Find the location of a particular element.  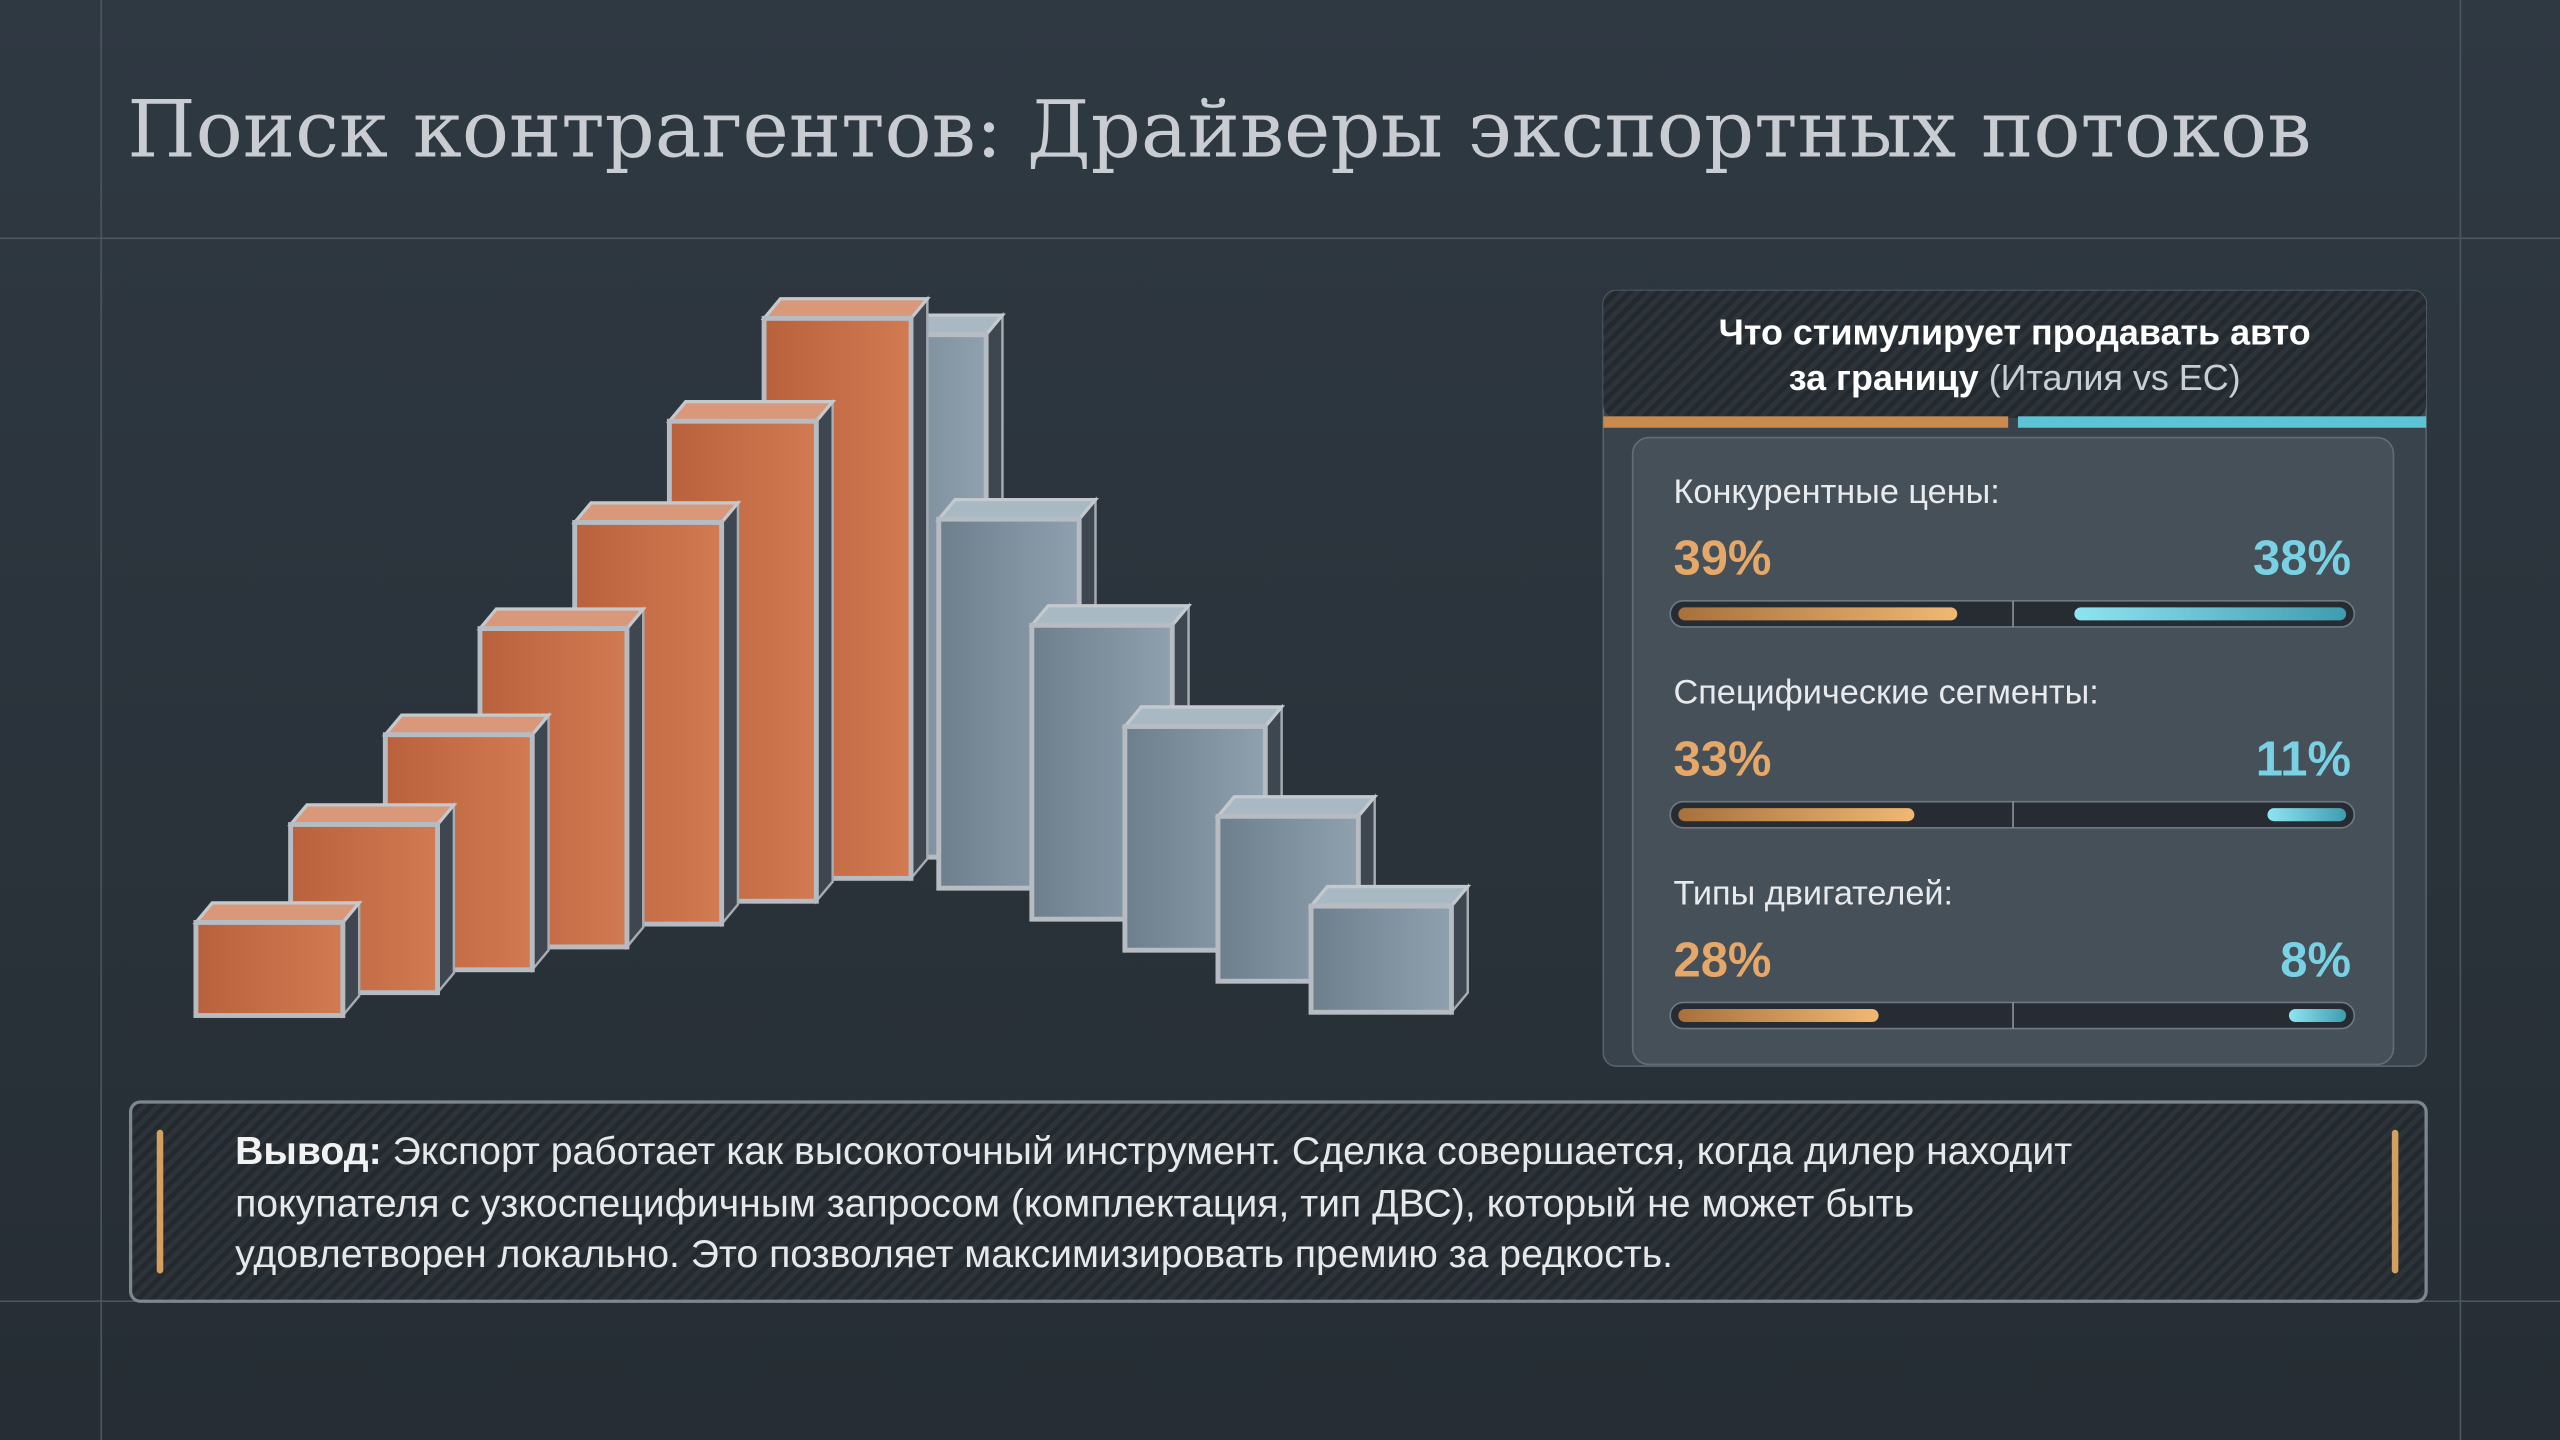

italy-value: 33% is located at coordinates (1722, 760).